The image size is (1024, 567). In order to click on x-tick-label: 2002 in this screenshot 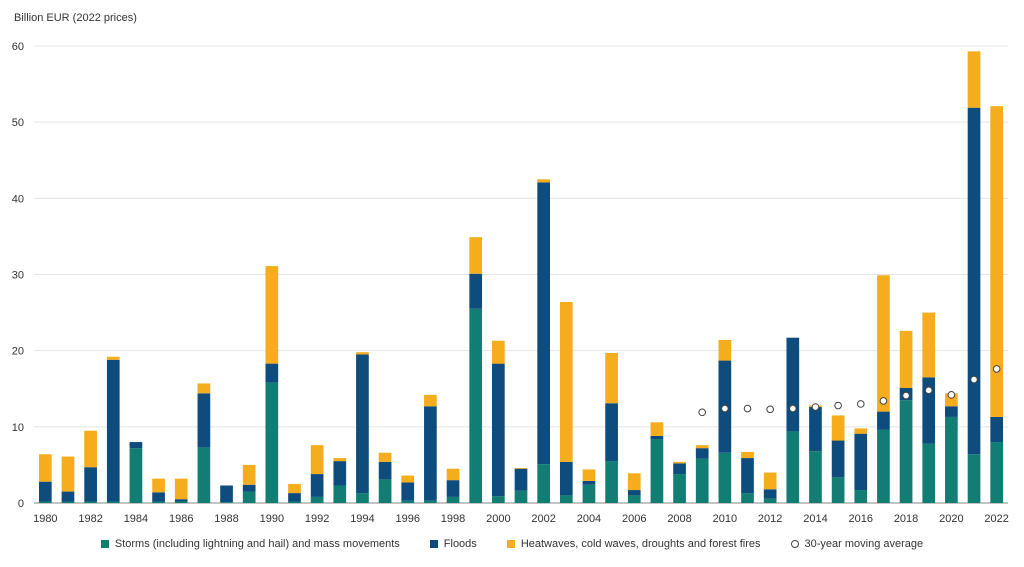, I will do `click(543, 519)`.